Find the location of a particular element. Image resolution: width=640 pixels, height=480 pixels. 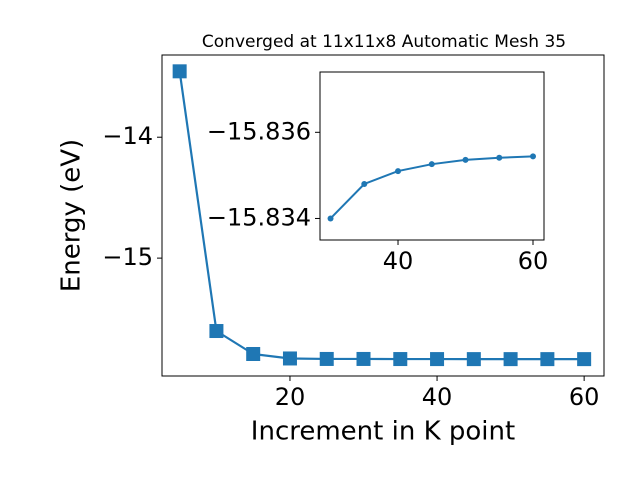

x-axis-label: Increment in K point is located at coordinates (383, 432).